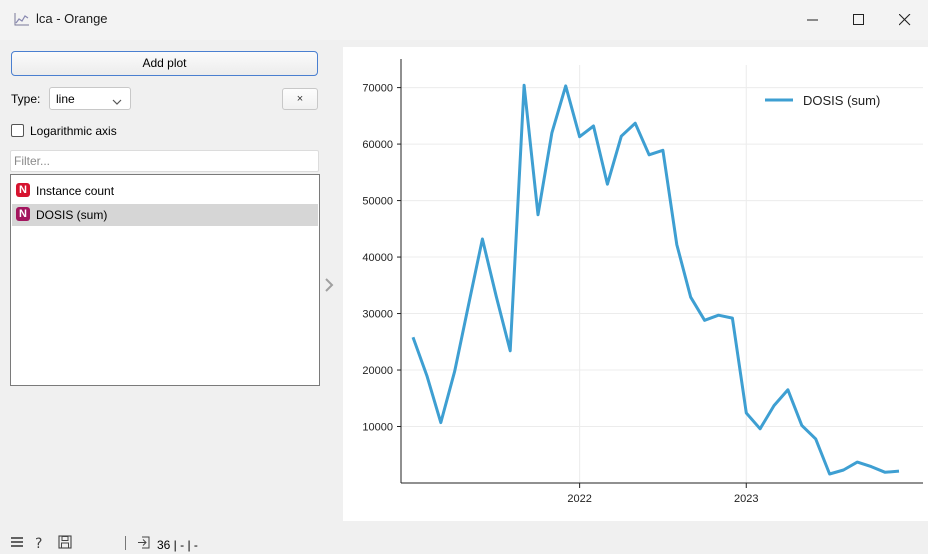 The width and height of the screenshot is (928, 554). Describe the element at coordinates (90, 98) in the screenshot. I see `type-select: line` at that location.